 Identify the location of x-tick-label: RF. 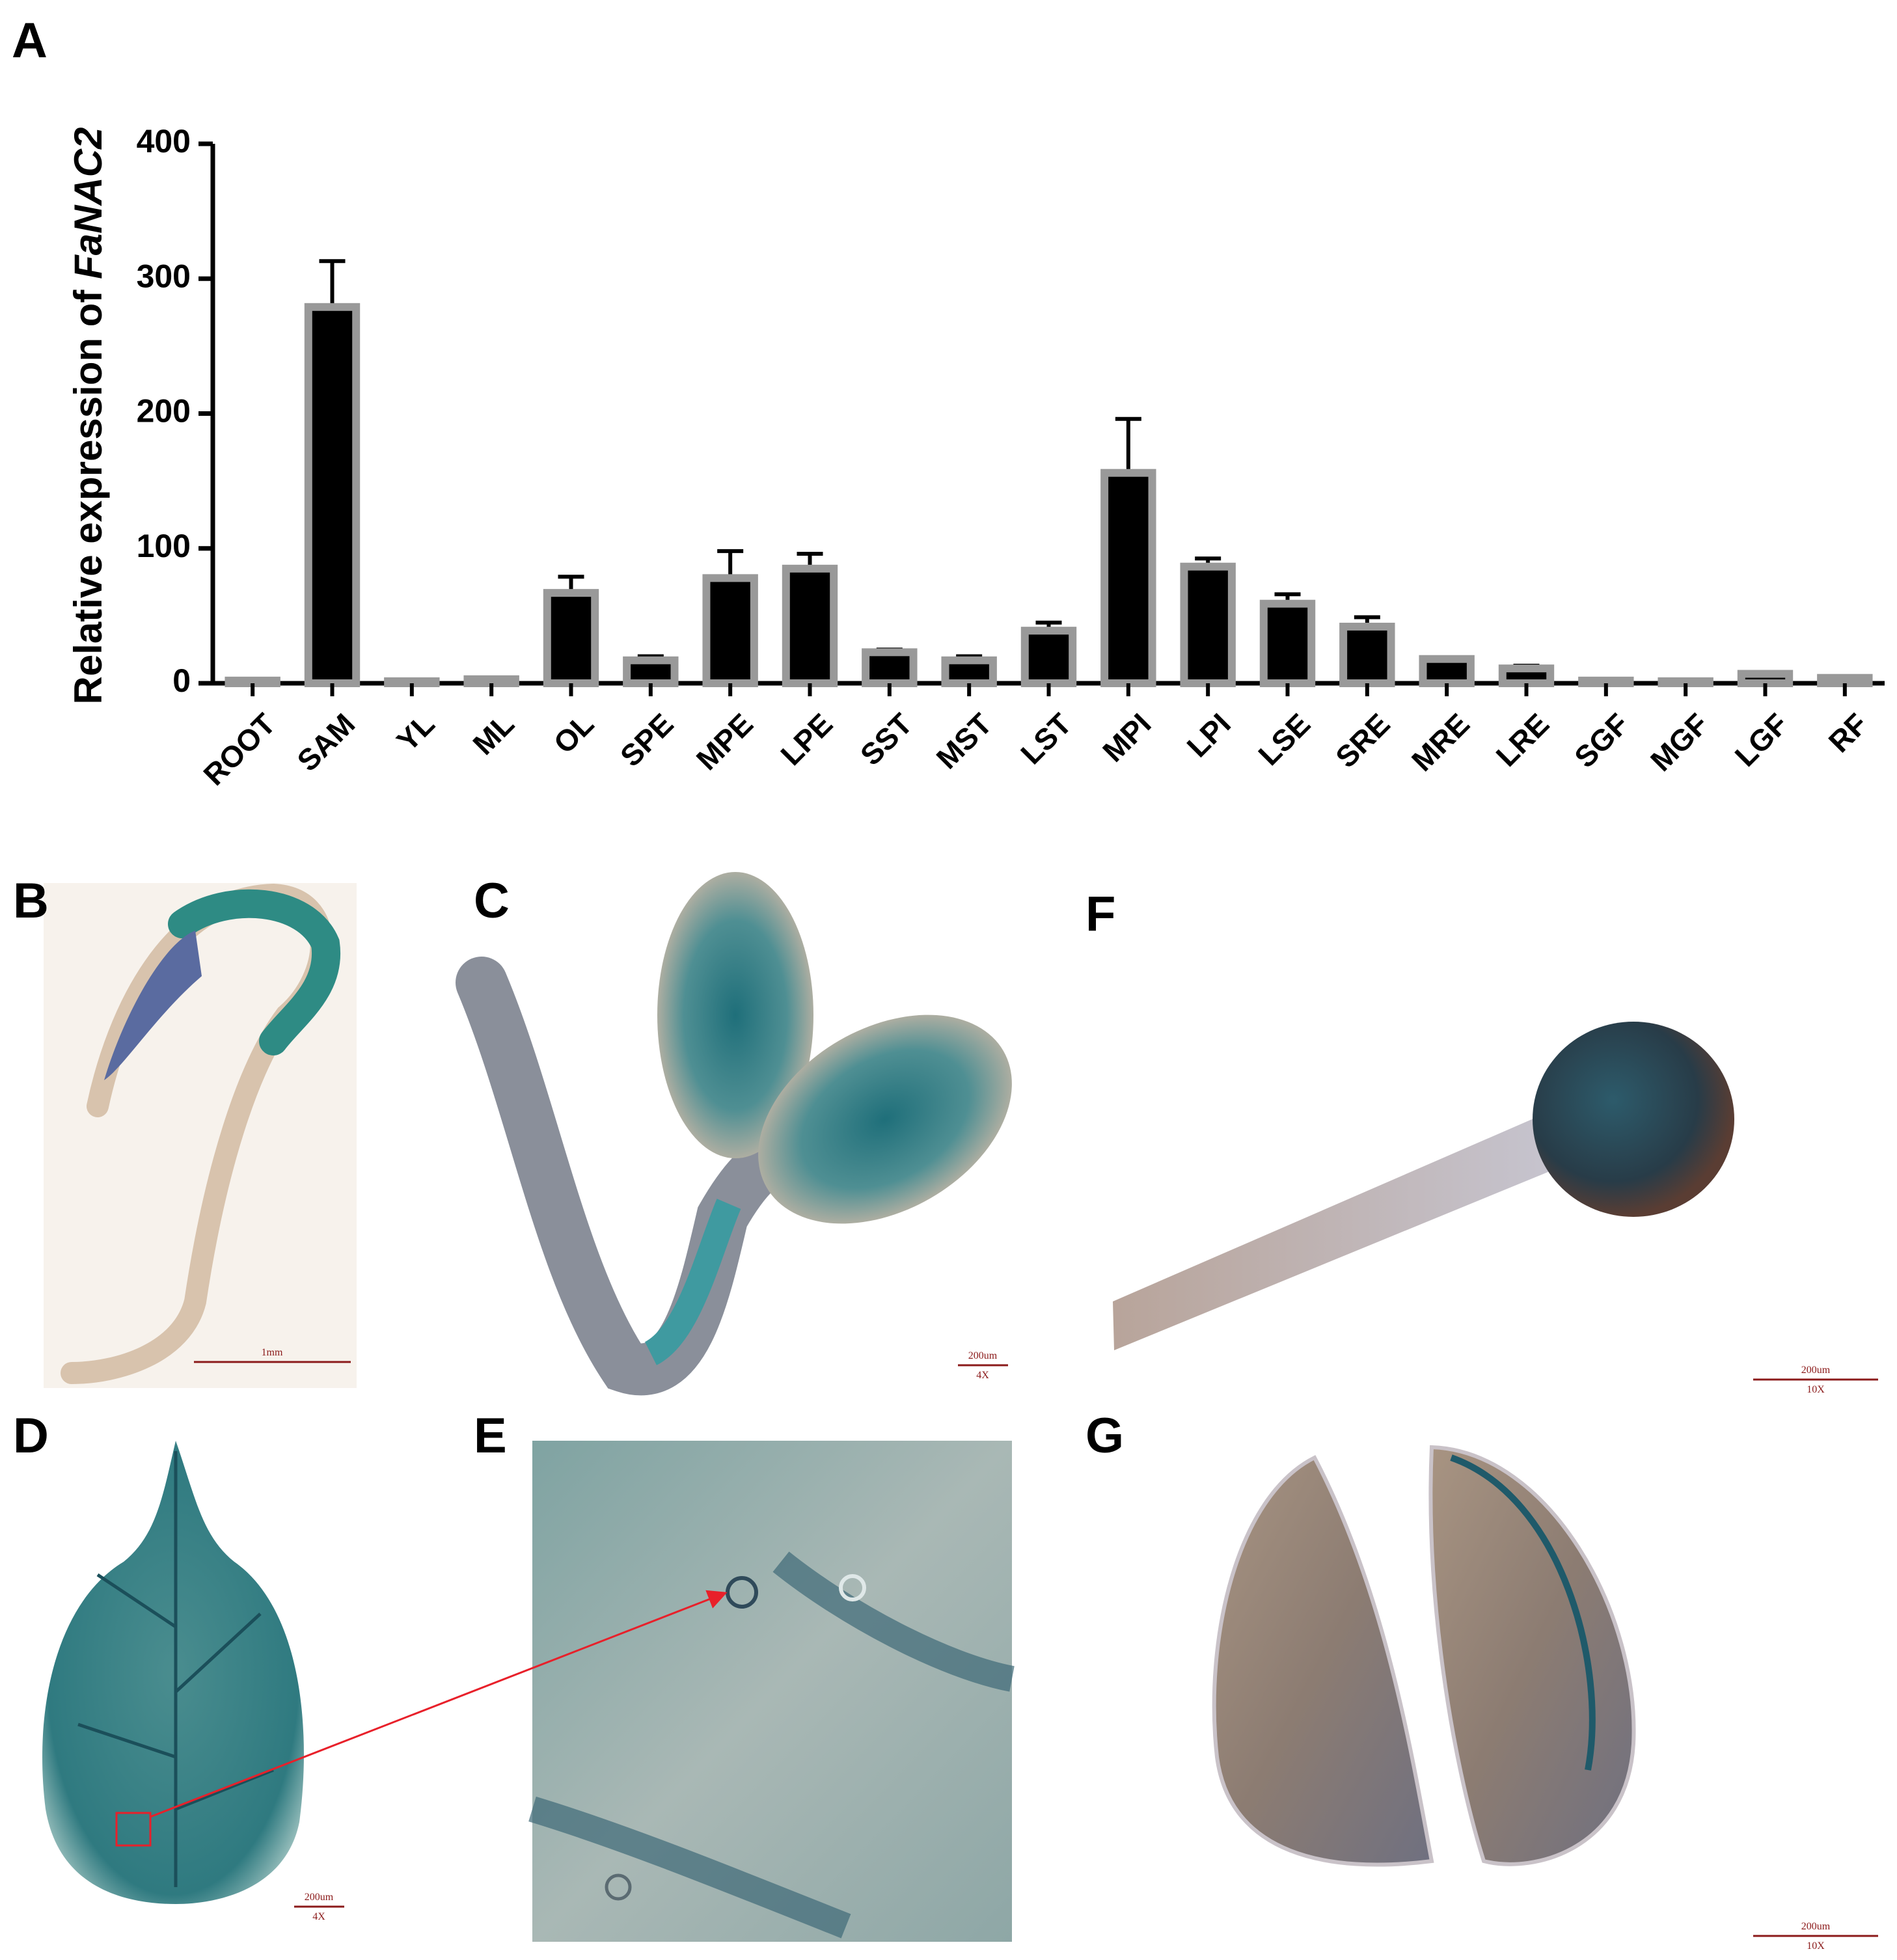
(1848, 733).